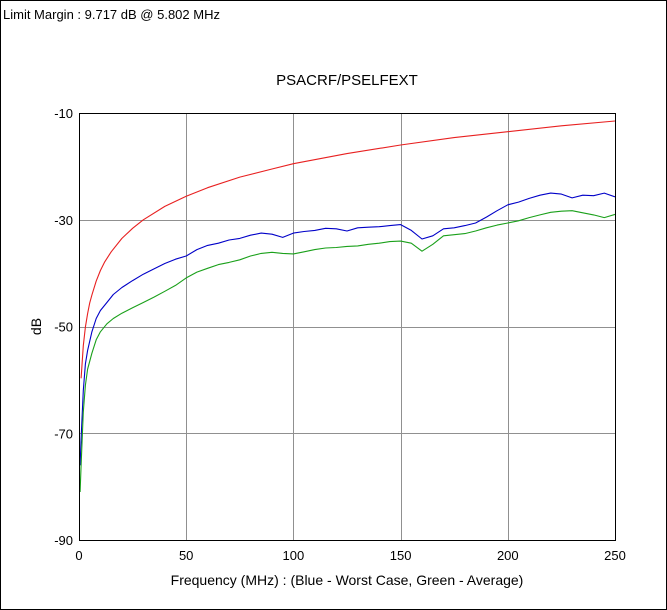  Describe the element at coordinates (294, 555) in the screenshot. I see `x-tick-label: 100` at that location.